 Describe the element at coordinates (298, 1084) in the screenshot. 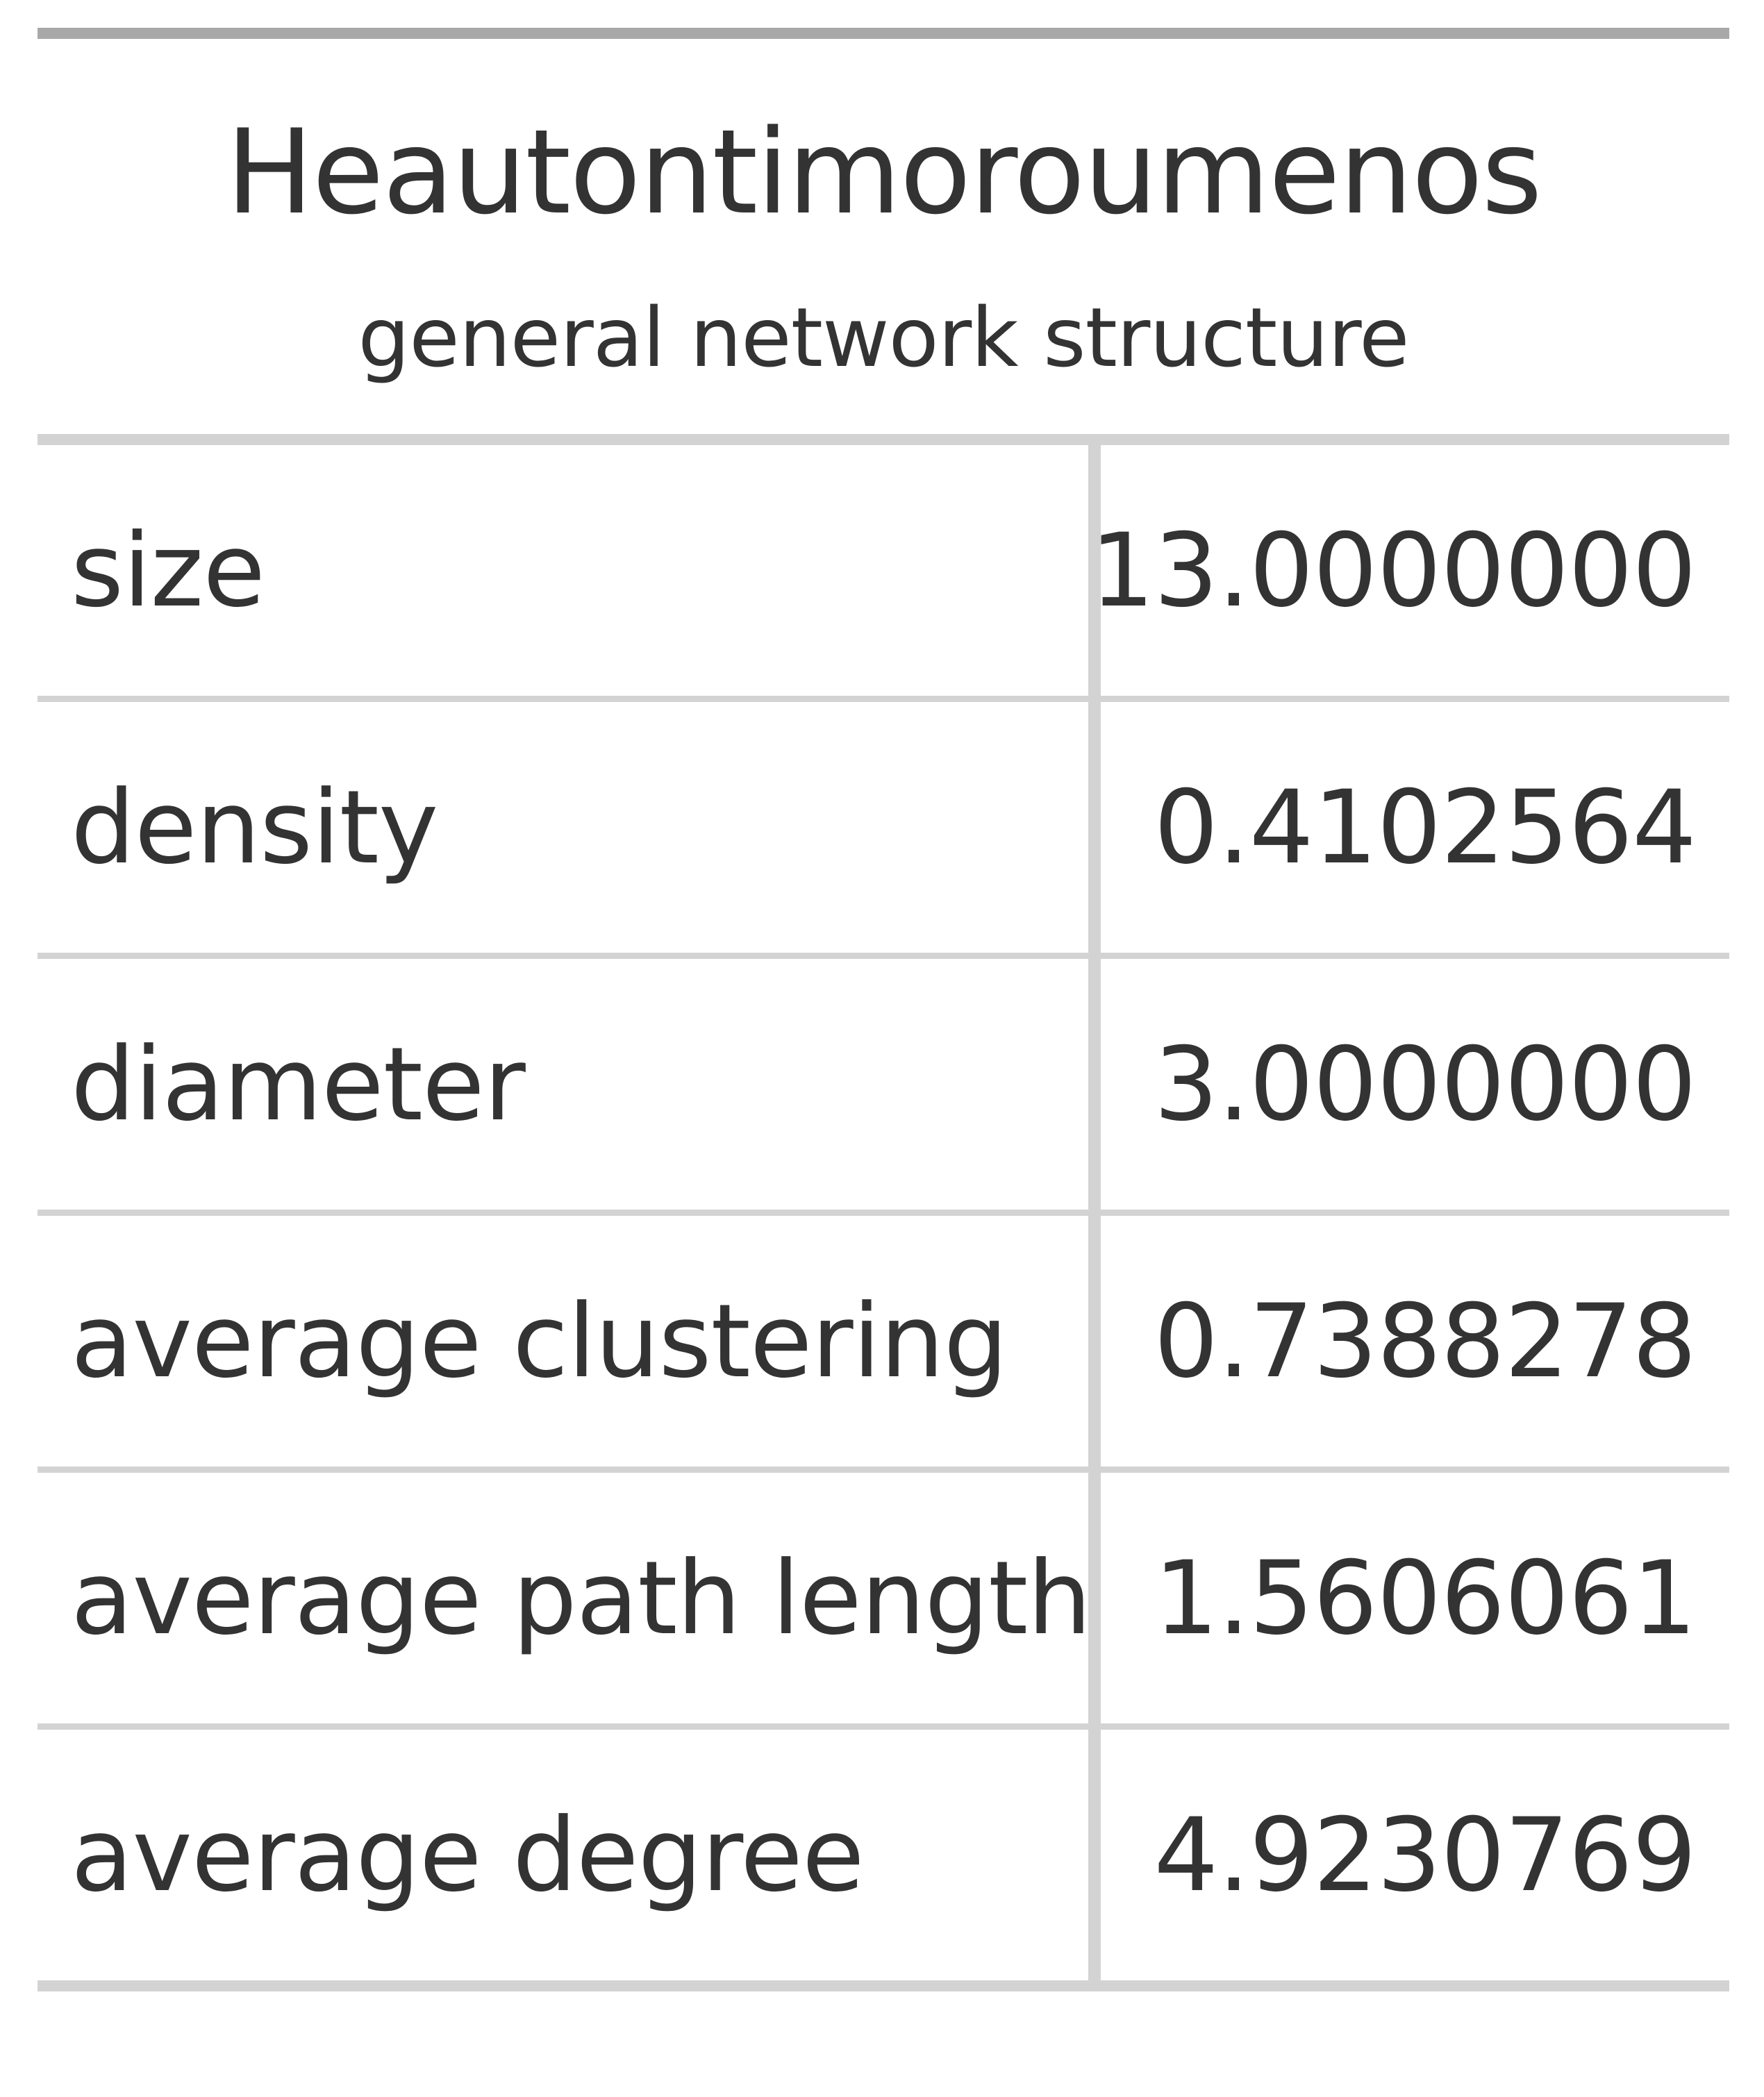

I see `row-label: diameter` at that location.